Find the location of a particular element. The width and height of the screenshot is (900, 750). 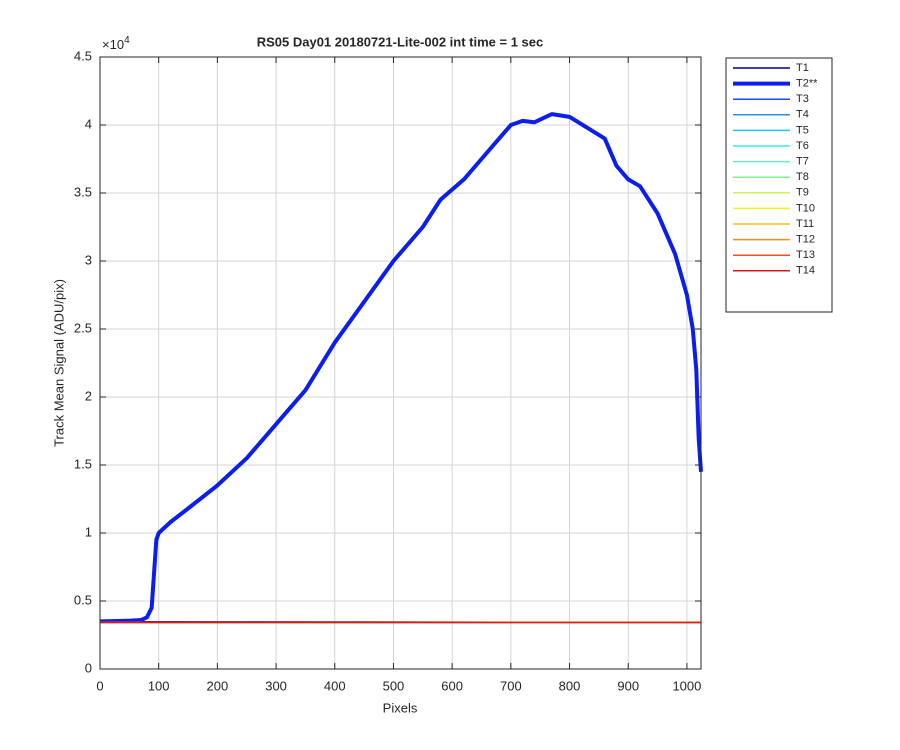

y-tick-label: 3.5 is located at coordinates (83, 191).